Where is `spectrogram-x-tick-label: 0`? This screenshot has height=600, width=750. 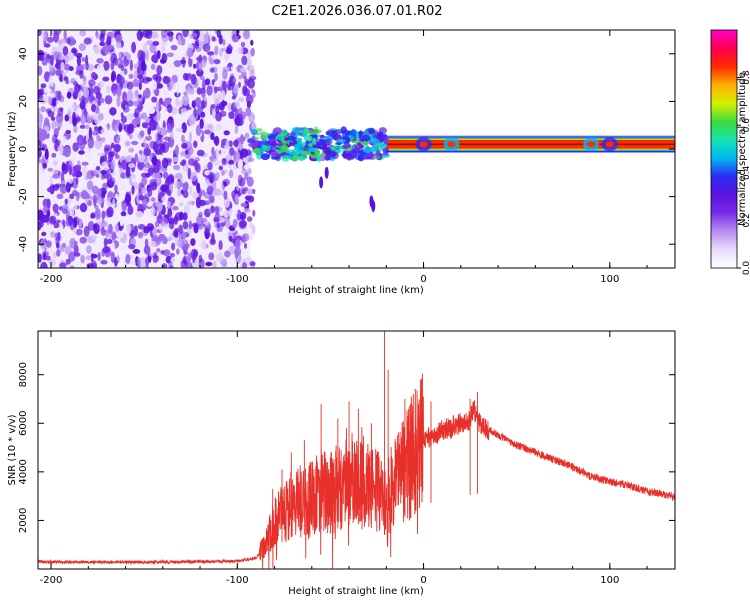
spectrogram-x-tick-label: 0 is located at coordinates (423, 279).